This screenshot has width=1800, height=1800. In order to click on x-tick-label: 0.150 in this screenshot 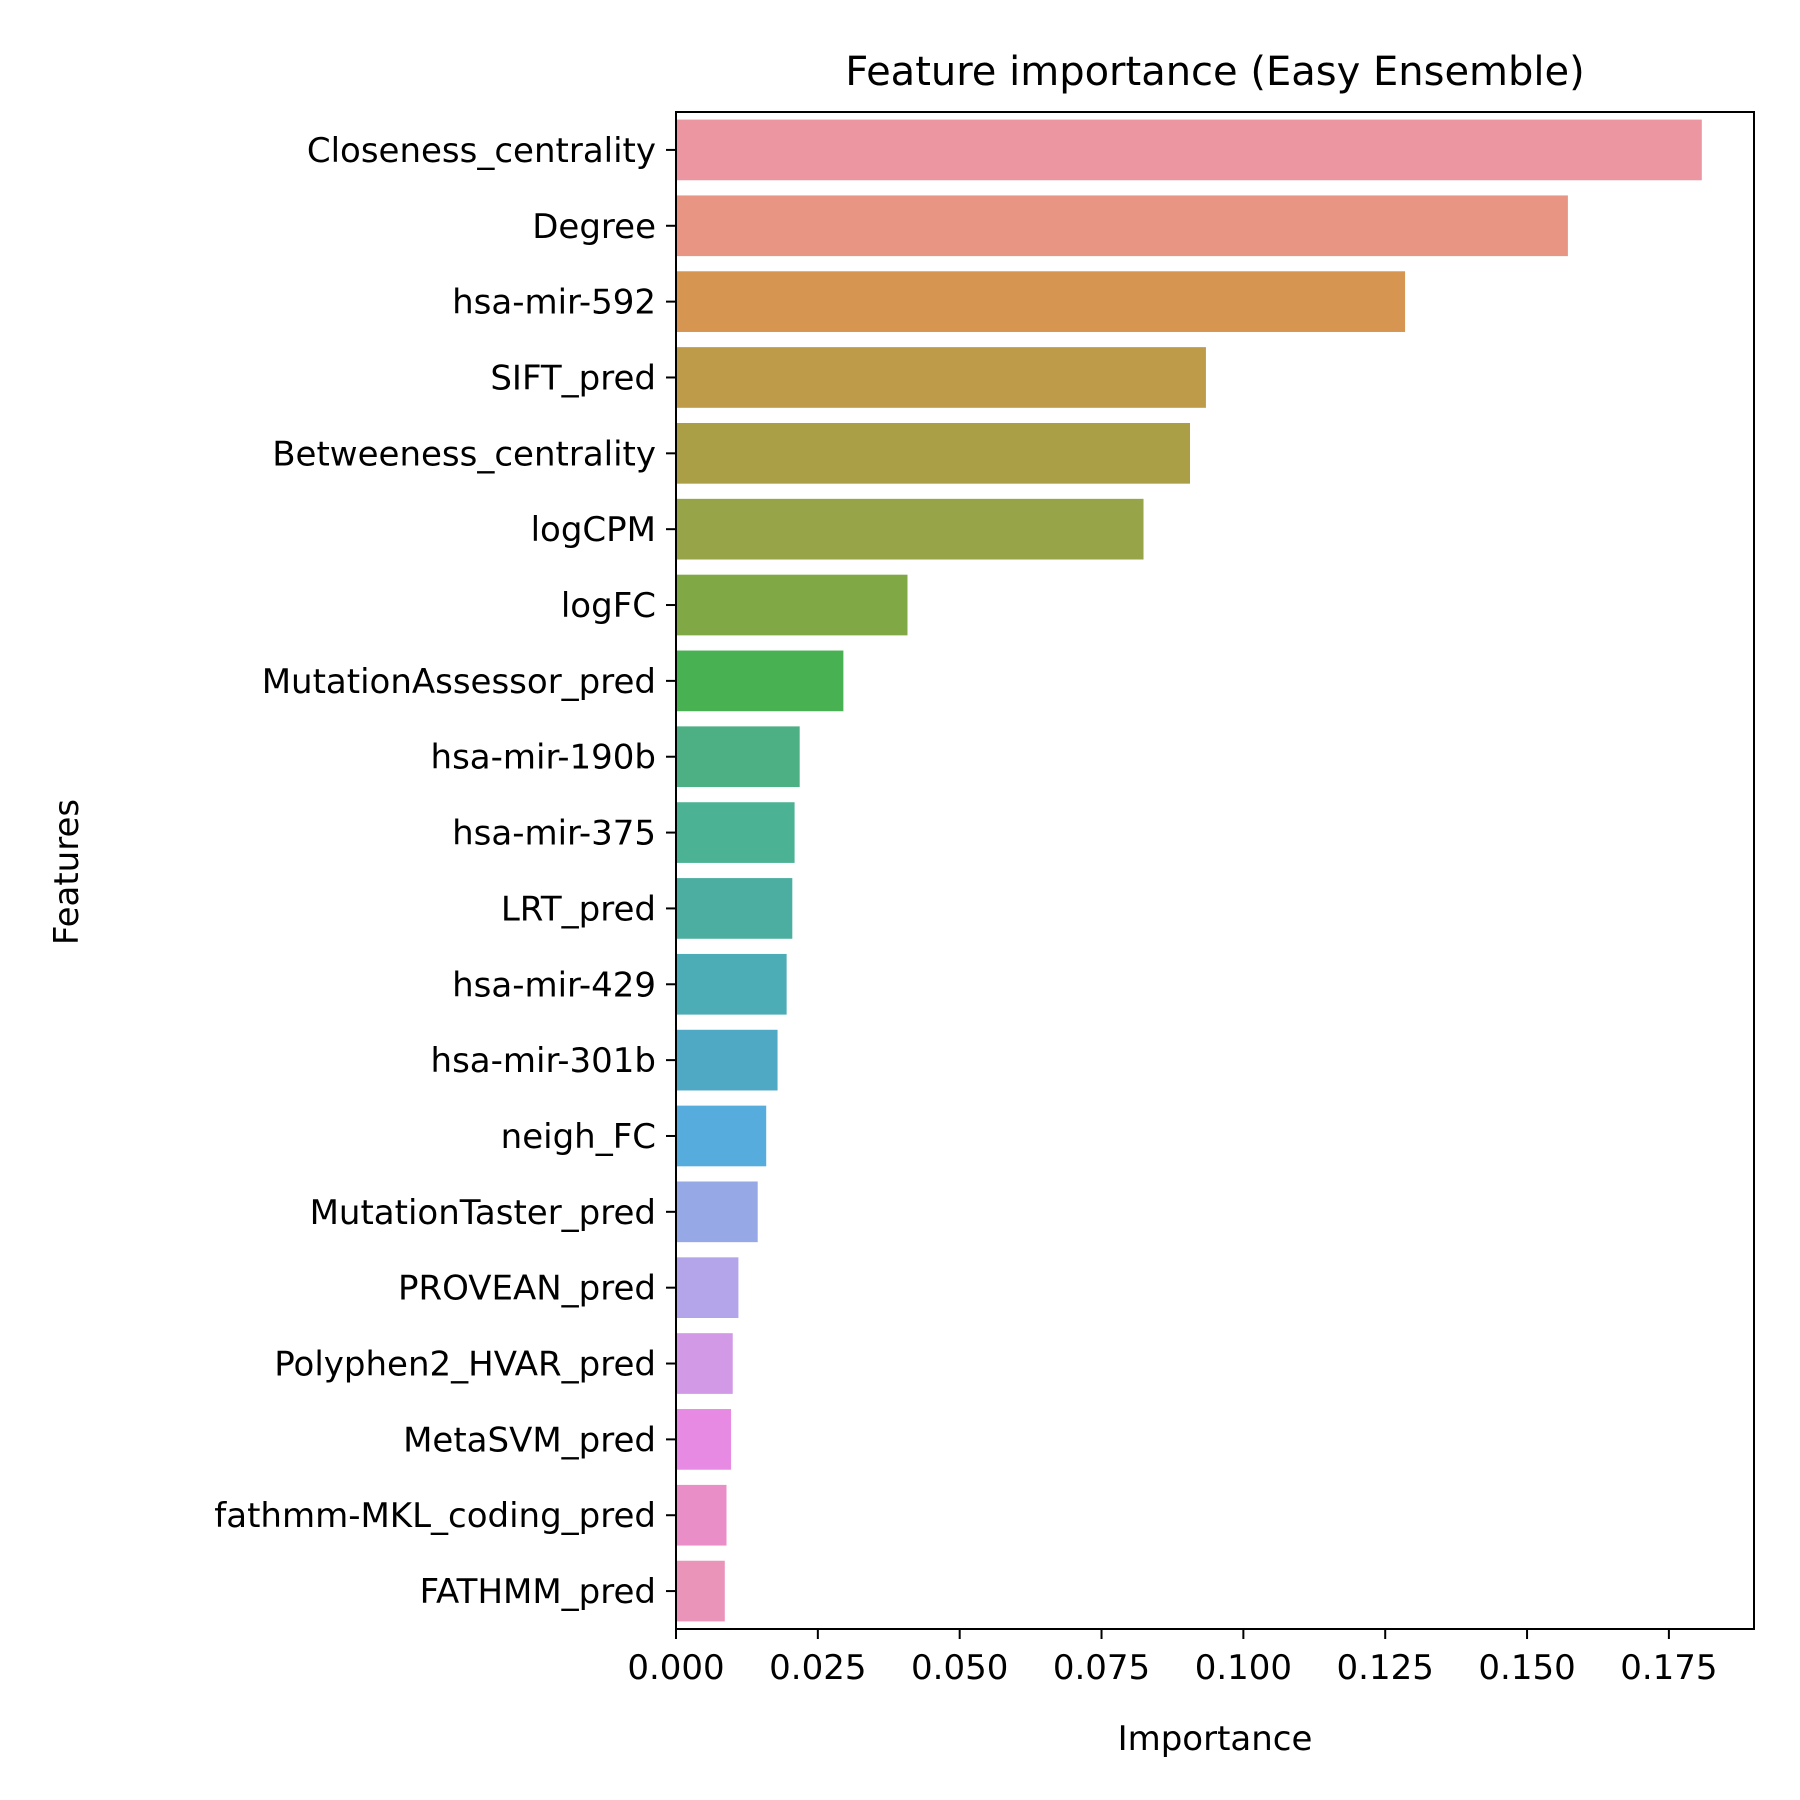, I will do `click(1526, 1668)`.